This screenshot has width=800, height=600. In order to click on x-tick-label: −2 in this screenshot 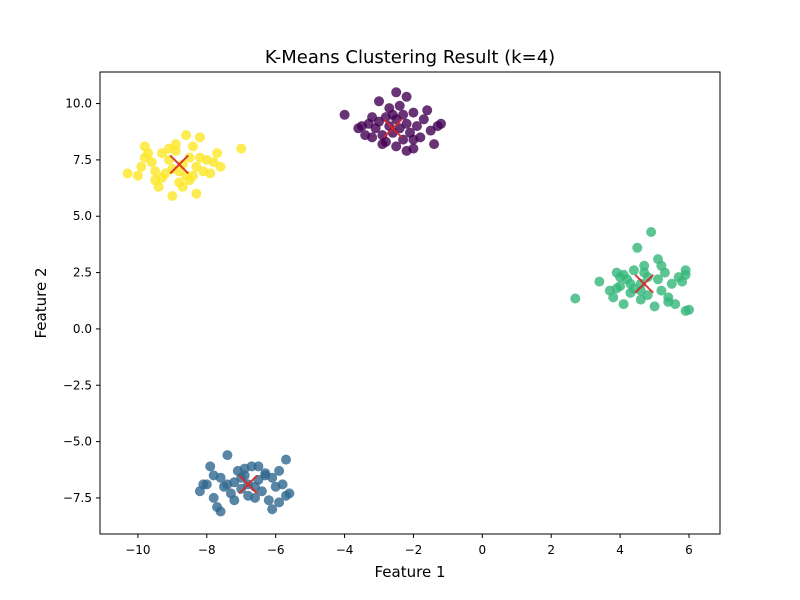, I will do `click(414, 550)`.